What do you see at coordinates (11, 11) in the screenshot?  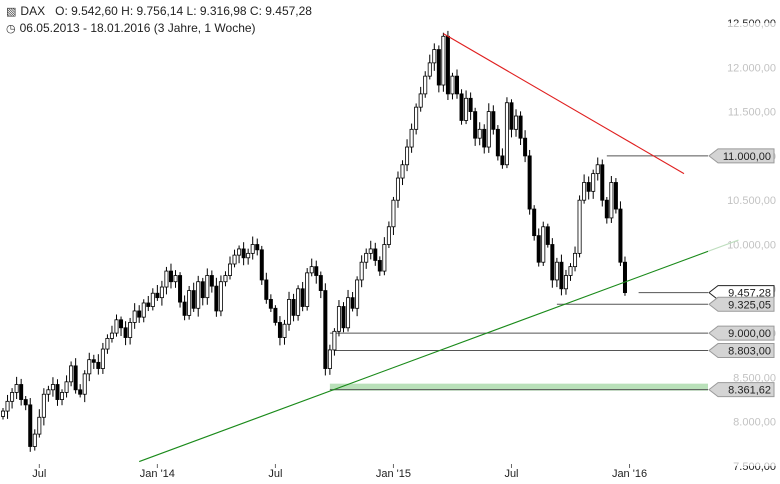 I see `candlestick-icon: ▧` at bounding box center [11, 11].